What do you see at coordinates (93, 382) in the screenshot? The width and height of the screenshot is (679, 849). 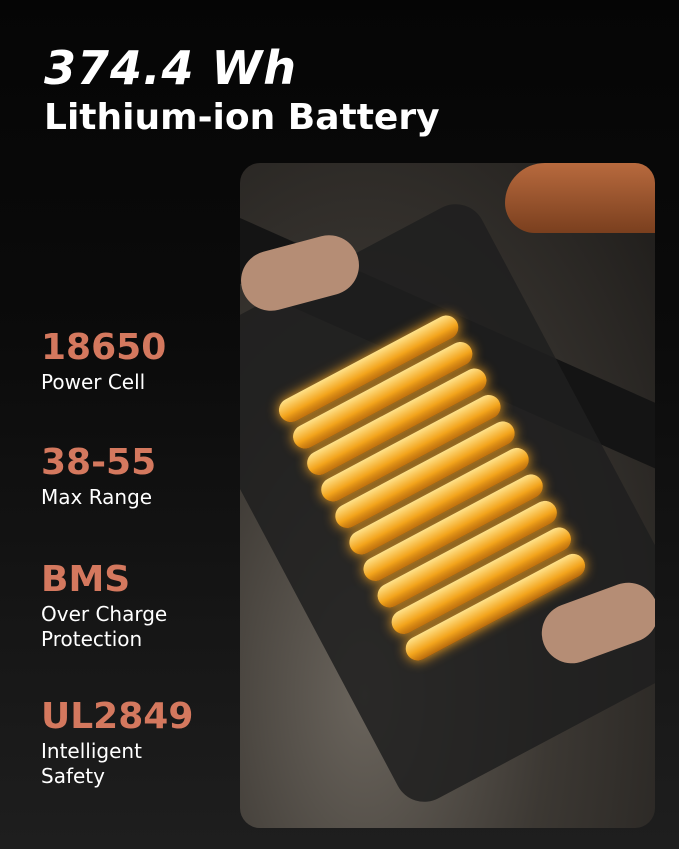 I see `spec-label: Power Cell` at bounding box center [93, 382].